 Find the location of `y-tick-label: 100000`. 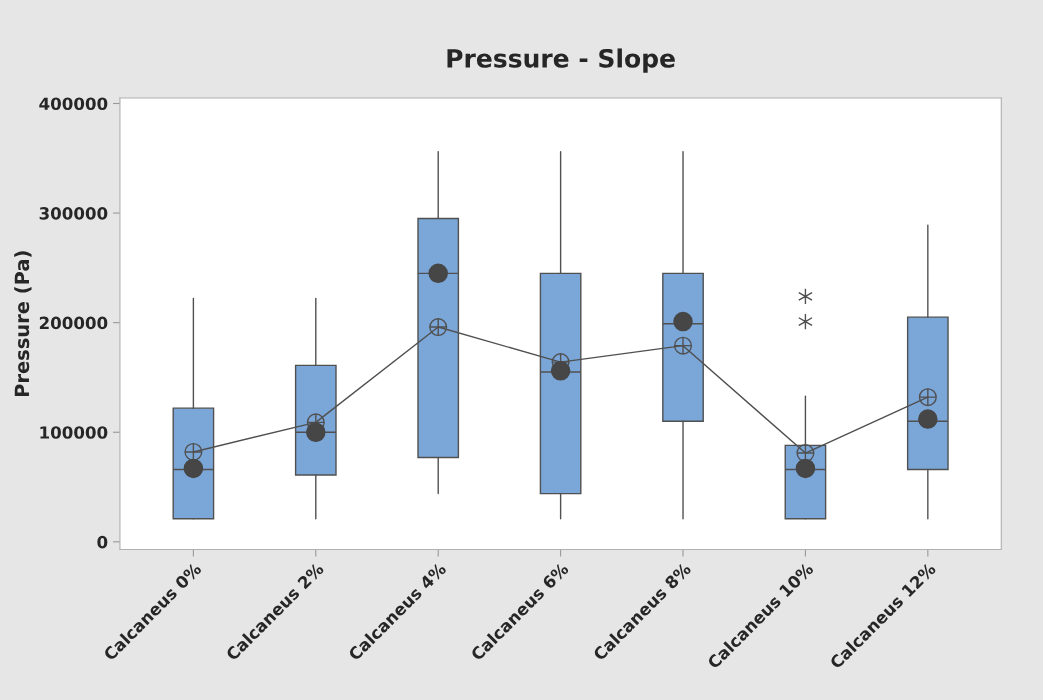

y-tick-label: 100000 is located at coordinates (74, 432).